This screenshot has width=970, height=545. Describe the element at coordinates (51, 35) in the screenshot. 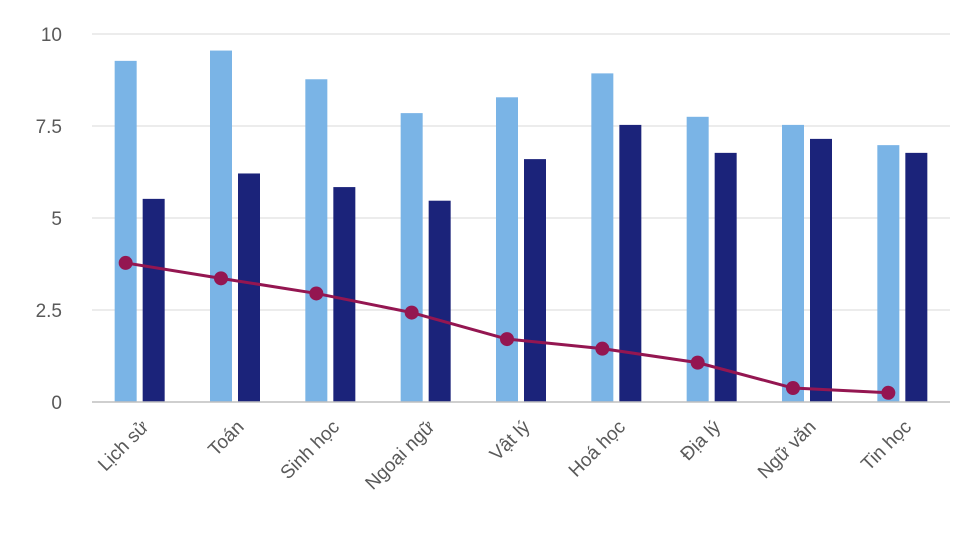

I see `y-tick-label: 10` at that location.